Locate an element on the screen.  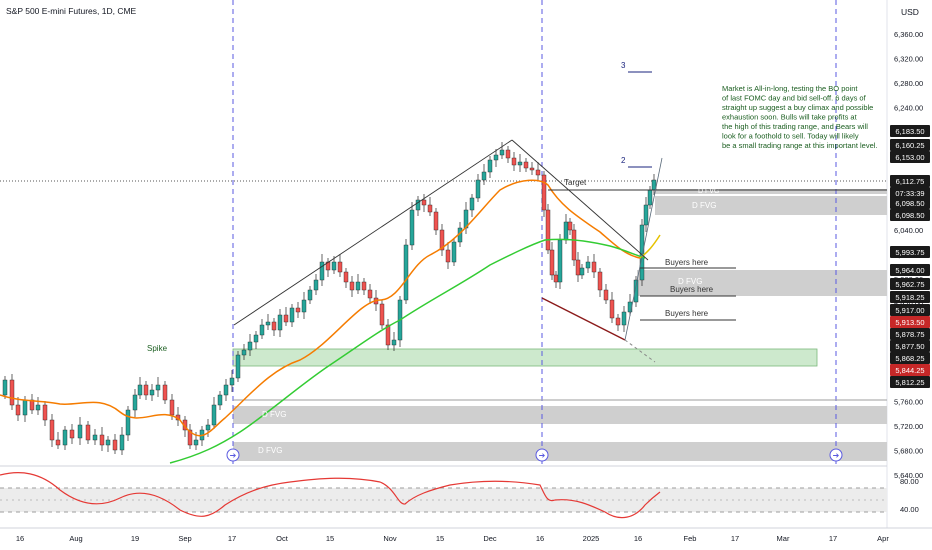
price-tick: 6,240.00 is located at coordinates (908, 108).